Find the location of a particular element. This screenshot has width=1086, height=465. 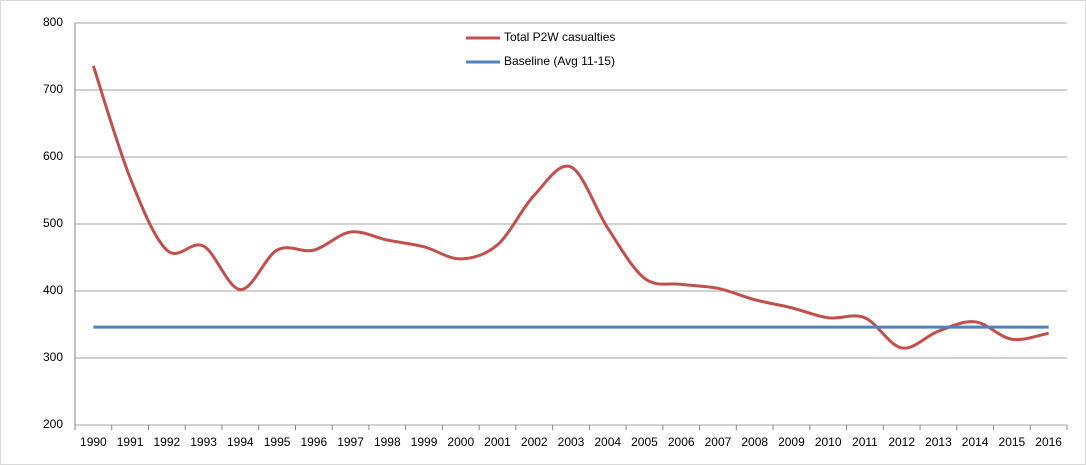

x-tick-label: 2011 is located at coordinates (865, 442).